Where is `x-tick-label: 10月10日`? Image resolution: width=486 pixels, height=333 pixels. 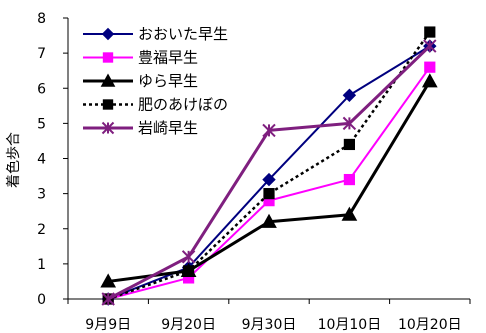
x-tick-label: 10月10日 is located at coordinates (350, 325).